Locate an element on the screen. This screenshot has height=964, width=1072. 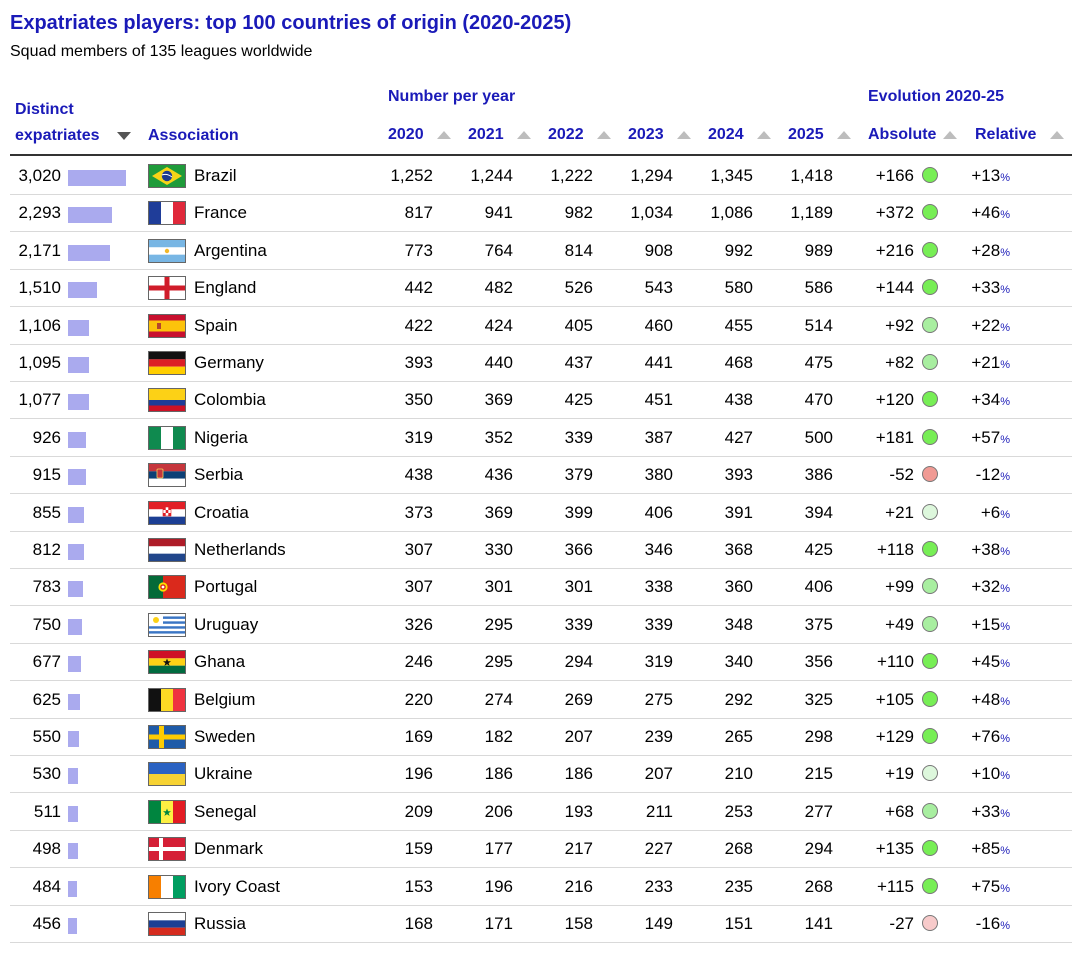
table-row: 926 Nigeria 319 352 339 387 427 500 +181 +57% is located at coordinates (541, 438).